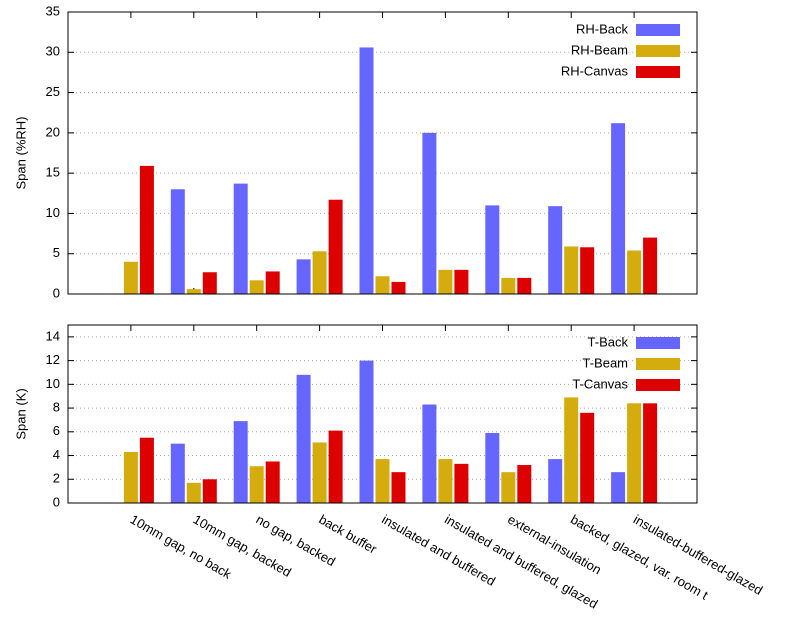 This screenshot has width=786, height=634. Describe the element at coordinates (56, 407) in the screenshot. I see `y-tick-label: 8` at that location.